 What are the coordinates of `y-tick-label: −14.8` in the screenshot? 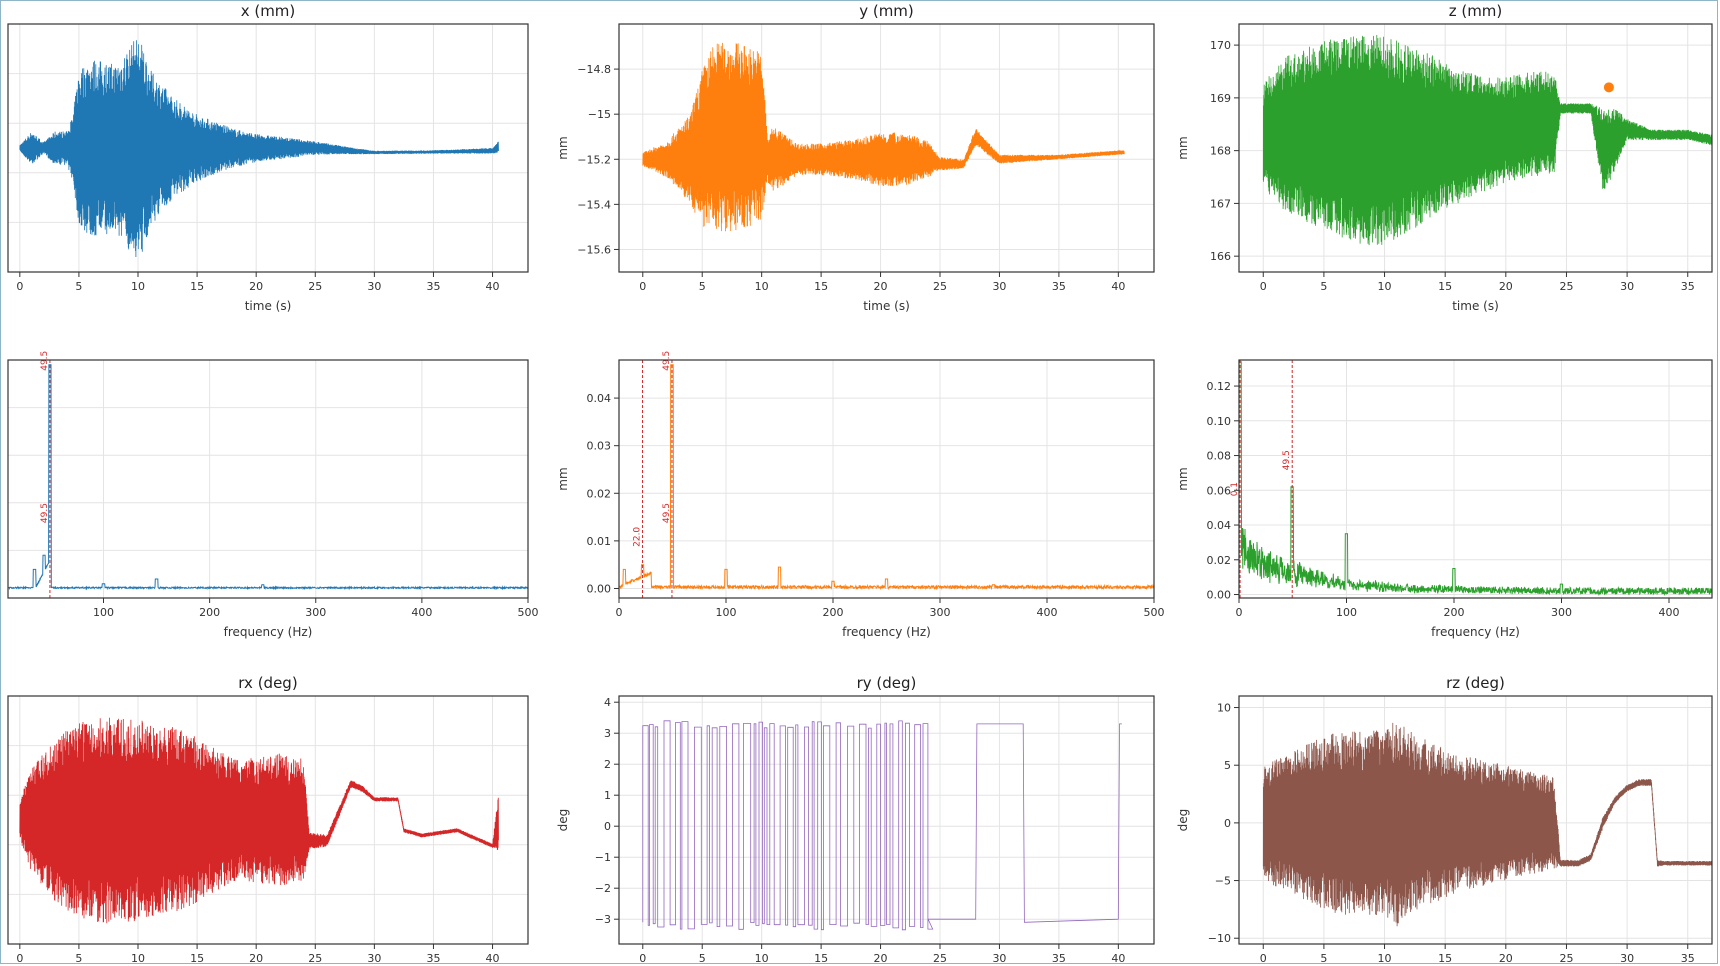 It's located at (594, 69).